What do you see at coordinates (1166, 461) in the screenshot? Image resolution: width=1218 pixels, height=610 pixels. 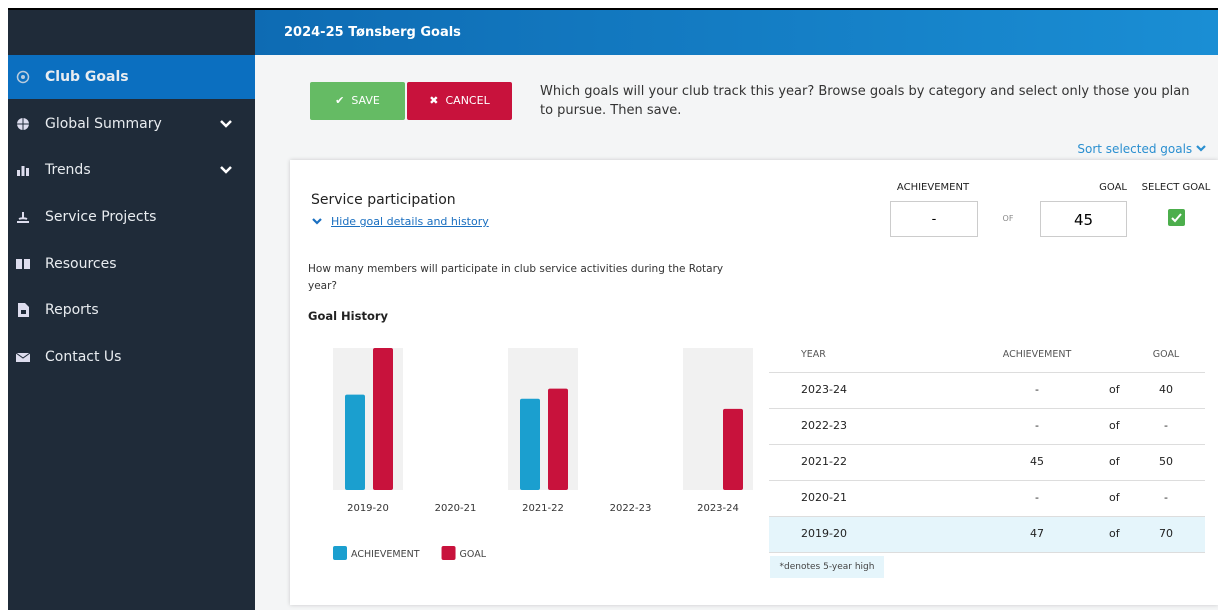 I see `table-cell: 50` at bounding box center [1166, 461].